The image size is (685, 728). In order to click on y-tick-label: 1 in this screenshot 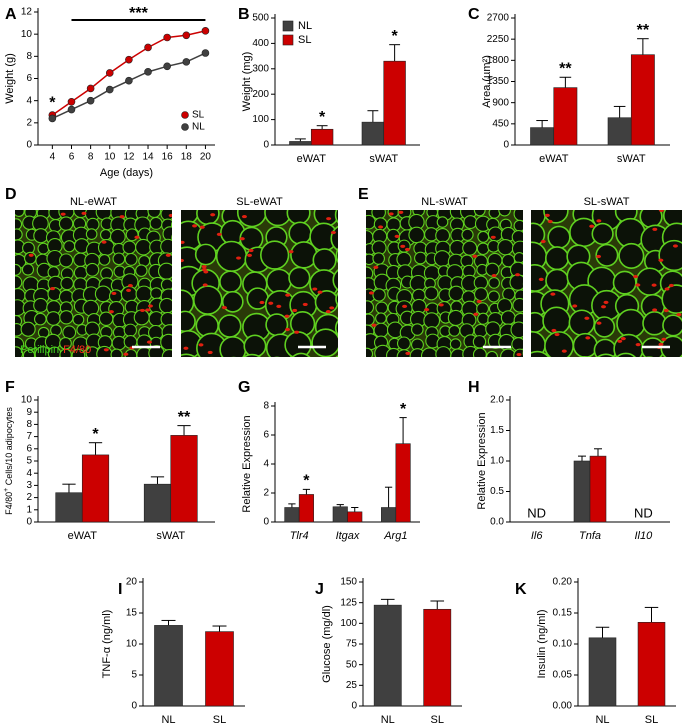, I will do `click(29, 509)`.